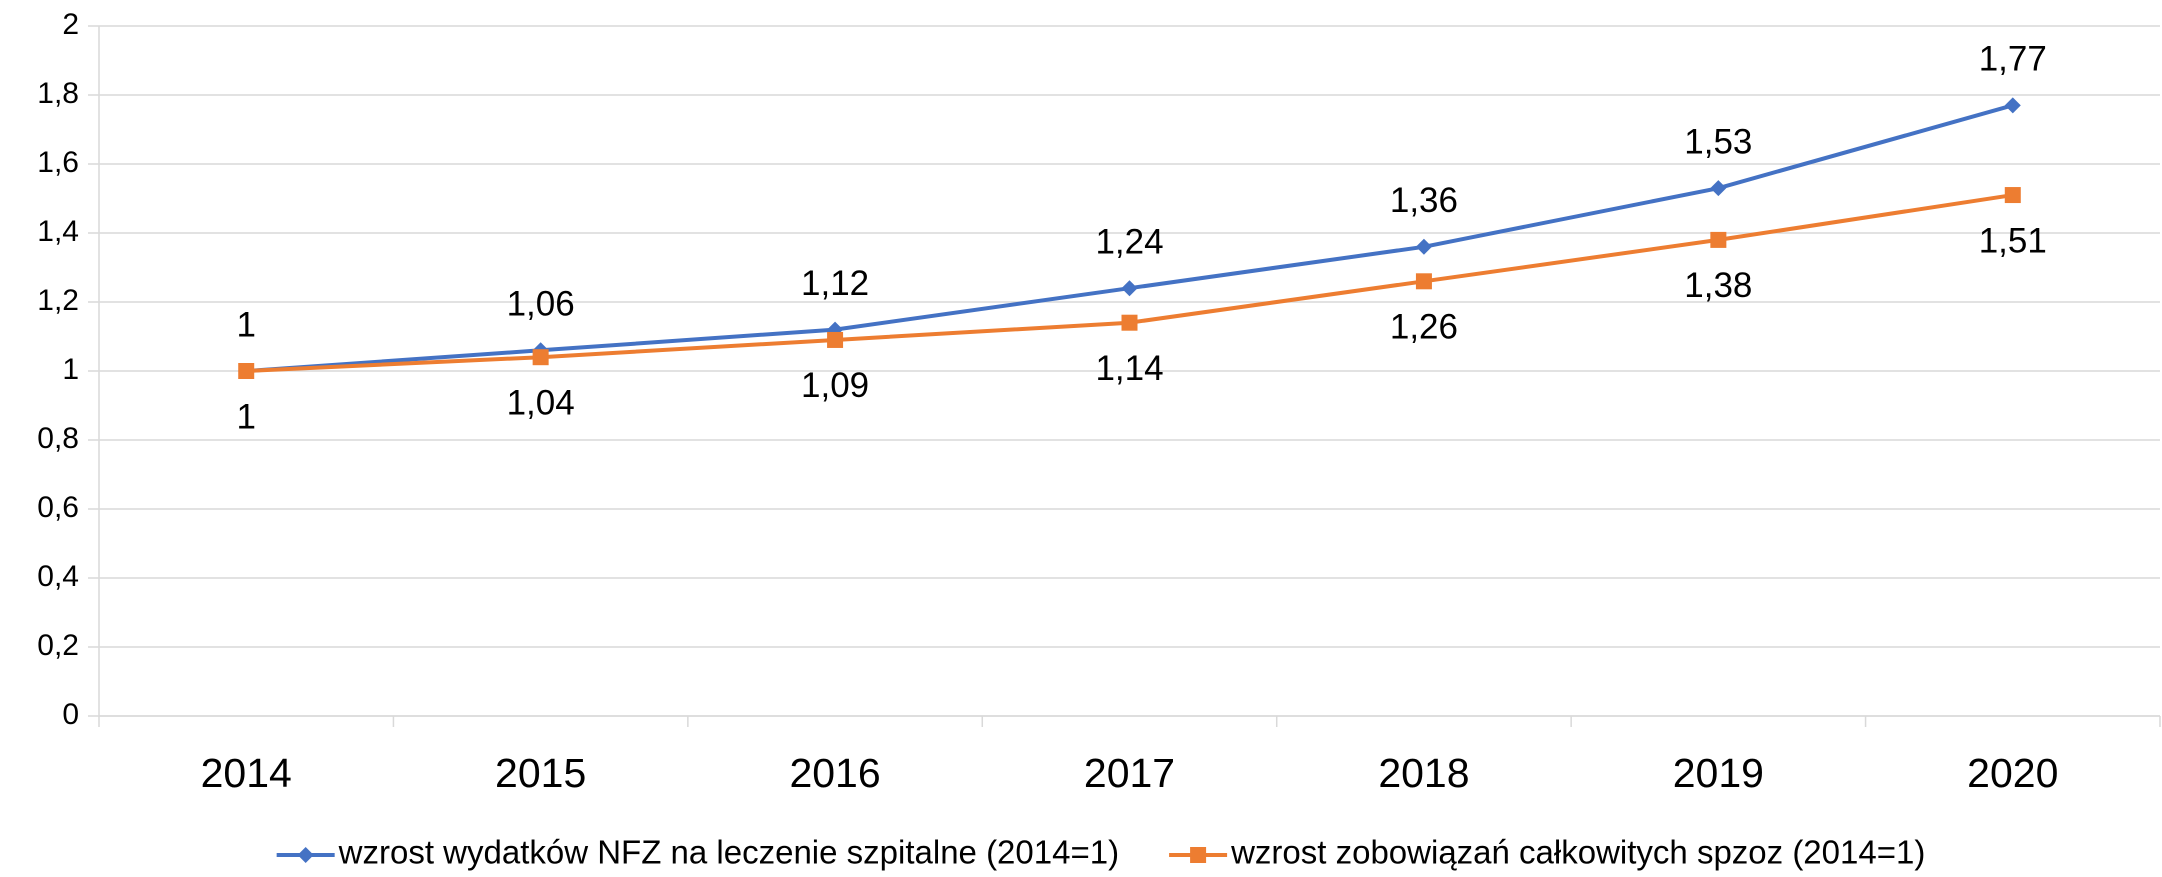 Image resolution: width=2162 pixels, height=877 pixels. Describe the element at coordinates (1129, 368) in the screenshot. I see `data-label: 1,14` at that location.